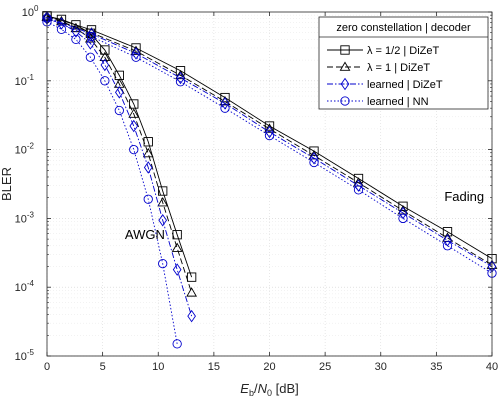 Image resolution: width=498 pixels, height=402 pixels. Describe the element at coordinates (103, 367) in the screenshot. I see `x-tick-label: 5` at that location.